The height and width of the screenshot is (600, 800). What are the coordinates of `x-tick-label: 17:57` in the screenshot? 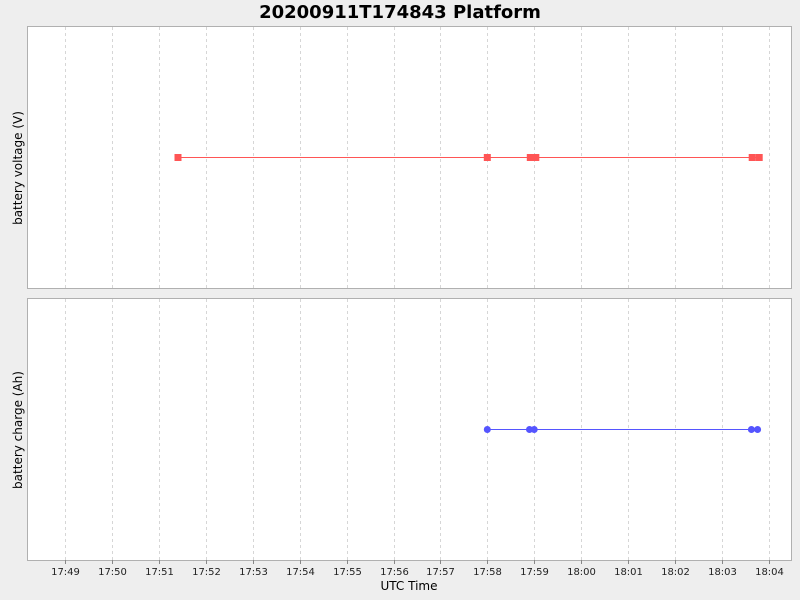 It's located at (440, 572).